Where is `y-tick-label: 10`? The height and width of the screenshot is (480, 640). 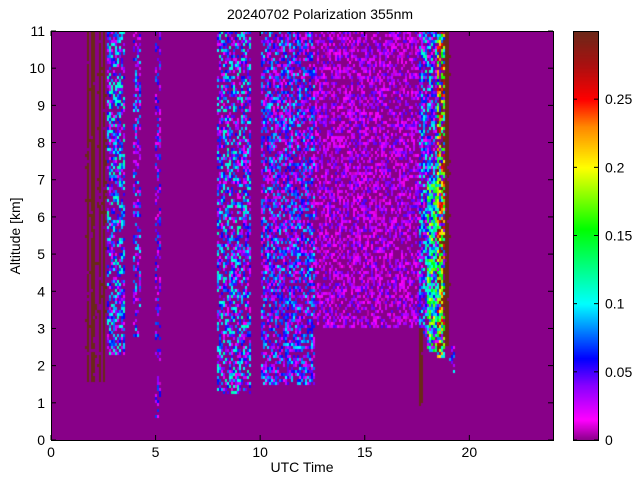 y-tick-label: 10 is located at coordinates (37, 68).